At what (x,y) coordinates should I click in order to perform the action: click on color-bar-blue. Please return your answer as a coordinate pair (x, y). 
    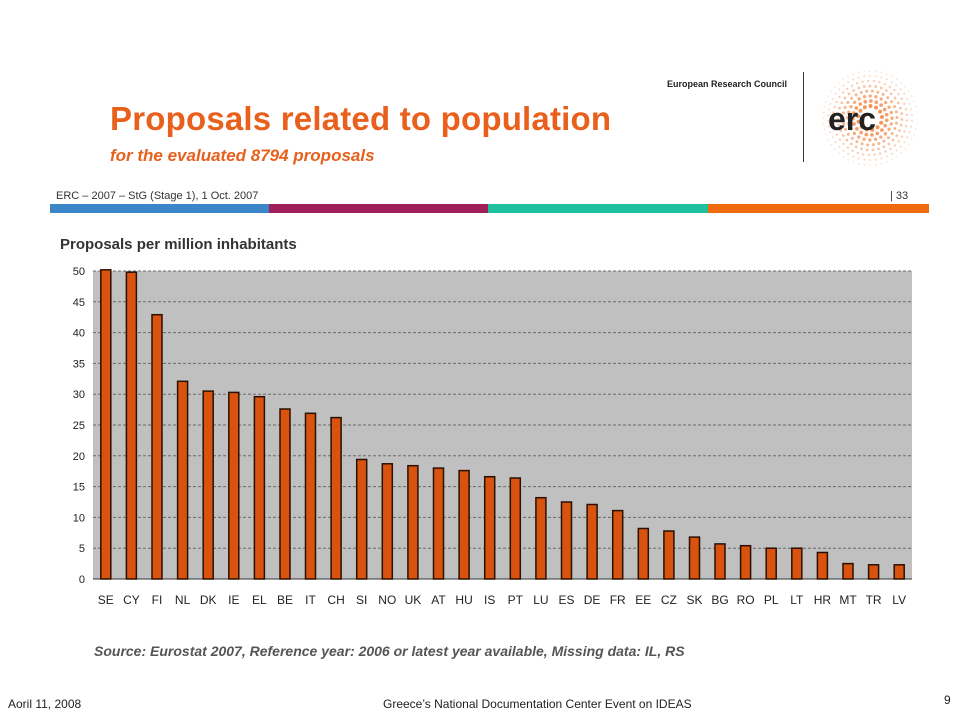
    Looking at the image, I should click on (159, 208).